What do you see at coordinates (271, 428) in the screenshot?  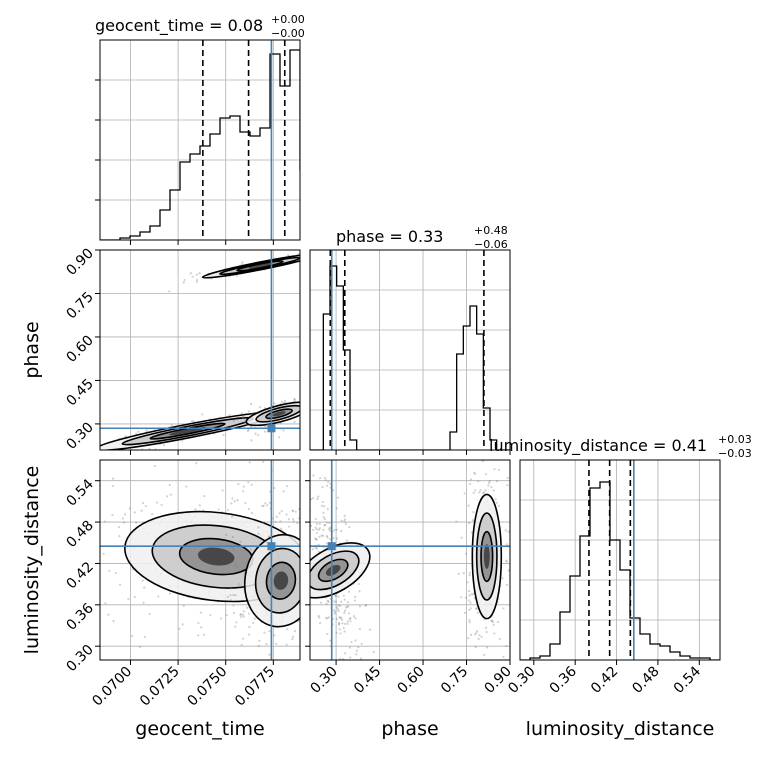 I see `injection-marker` at bounding box center [271, 428].